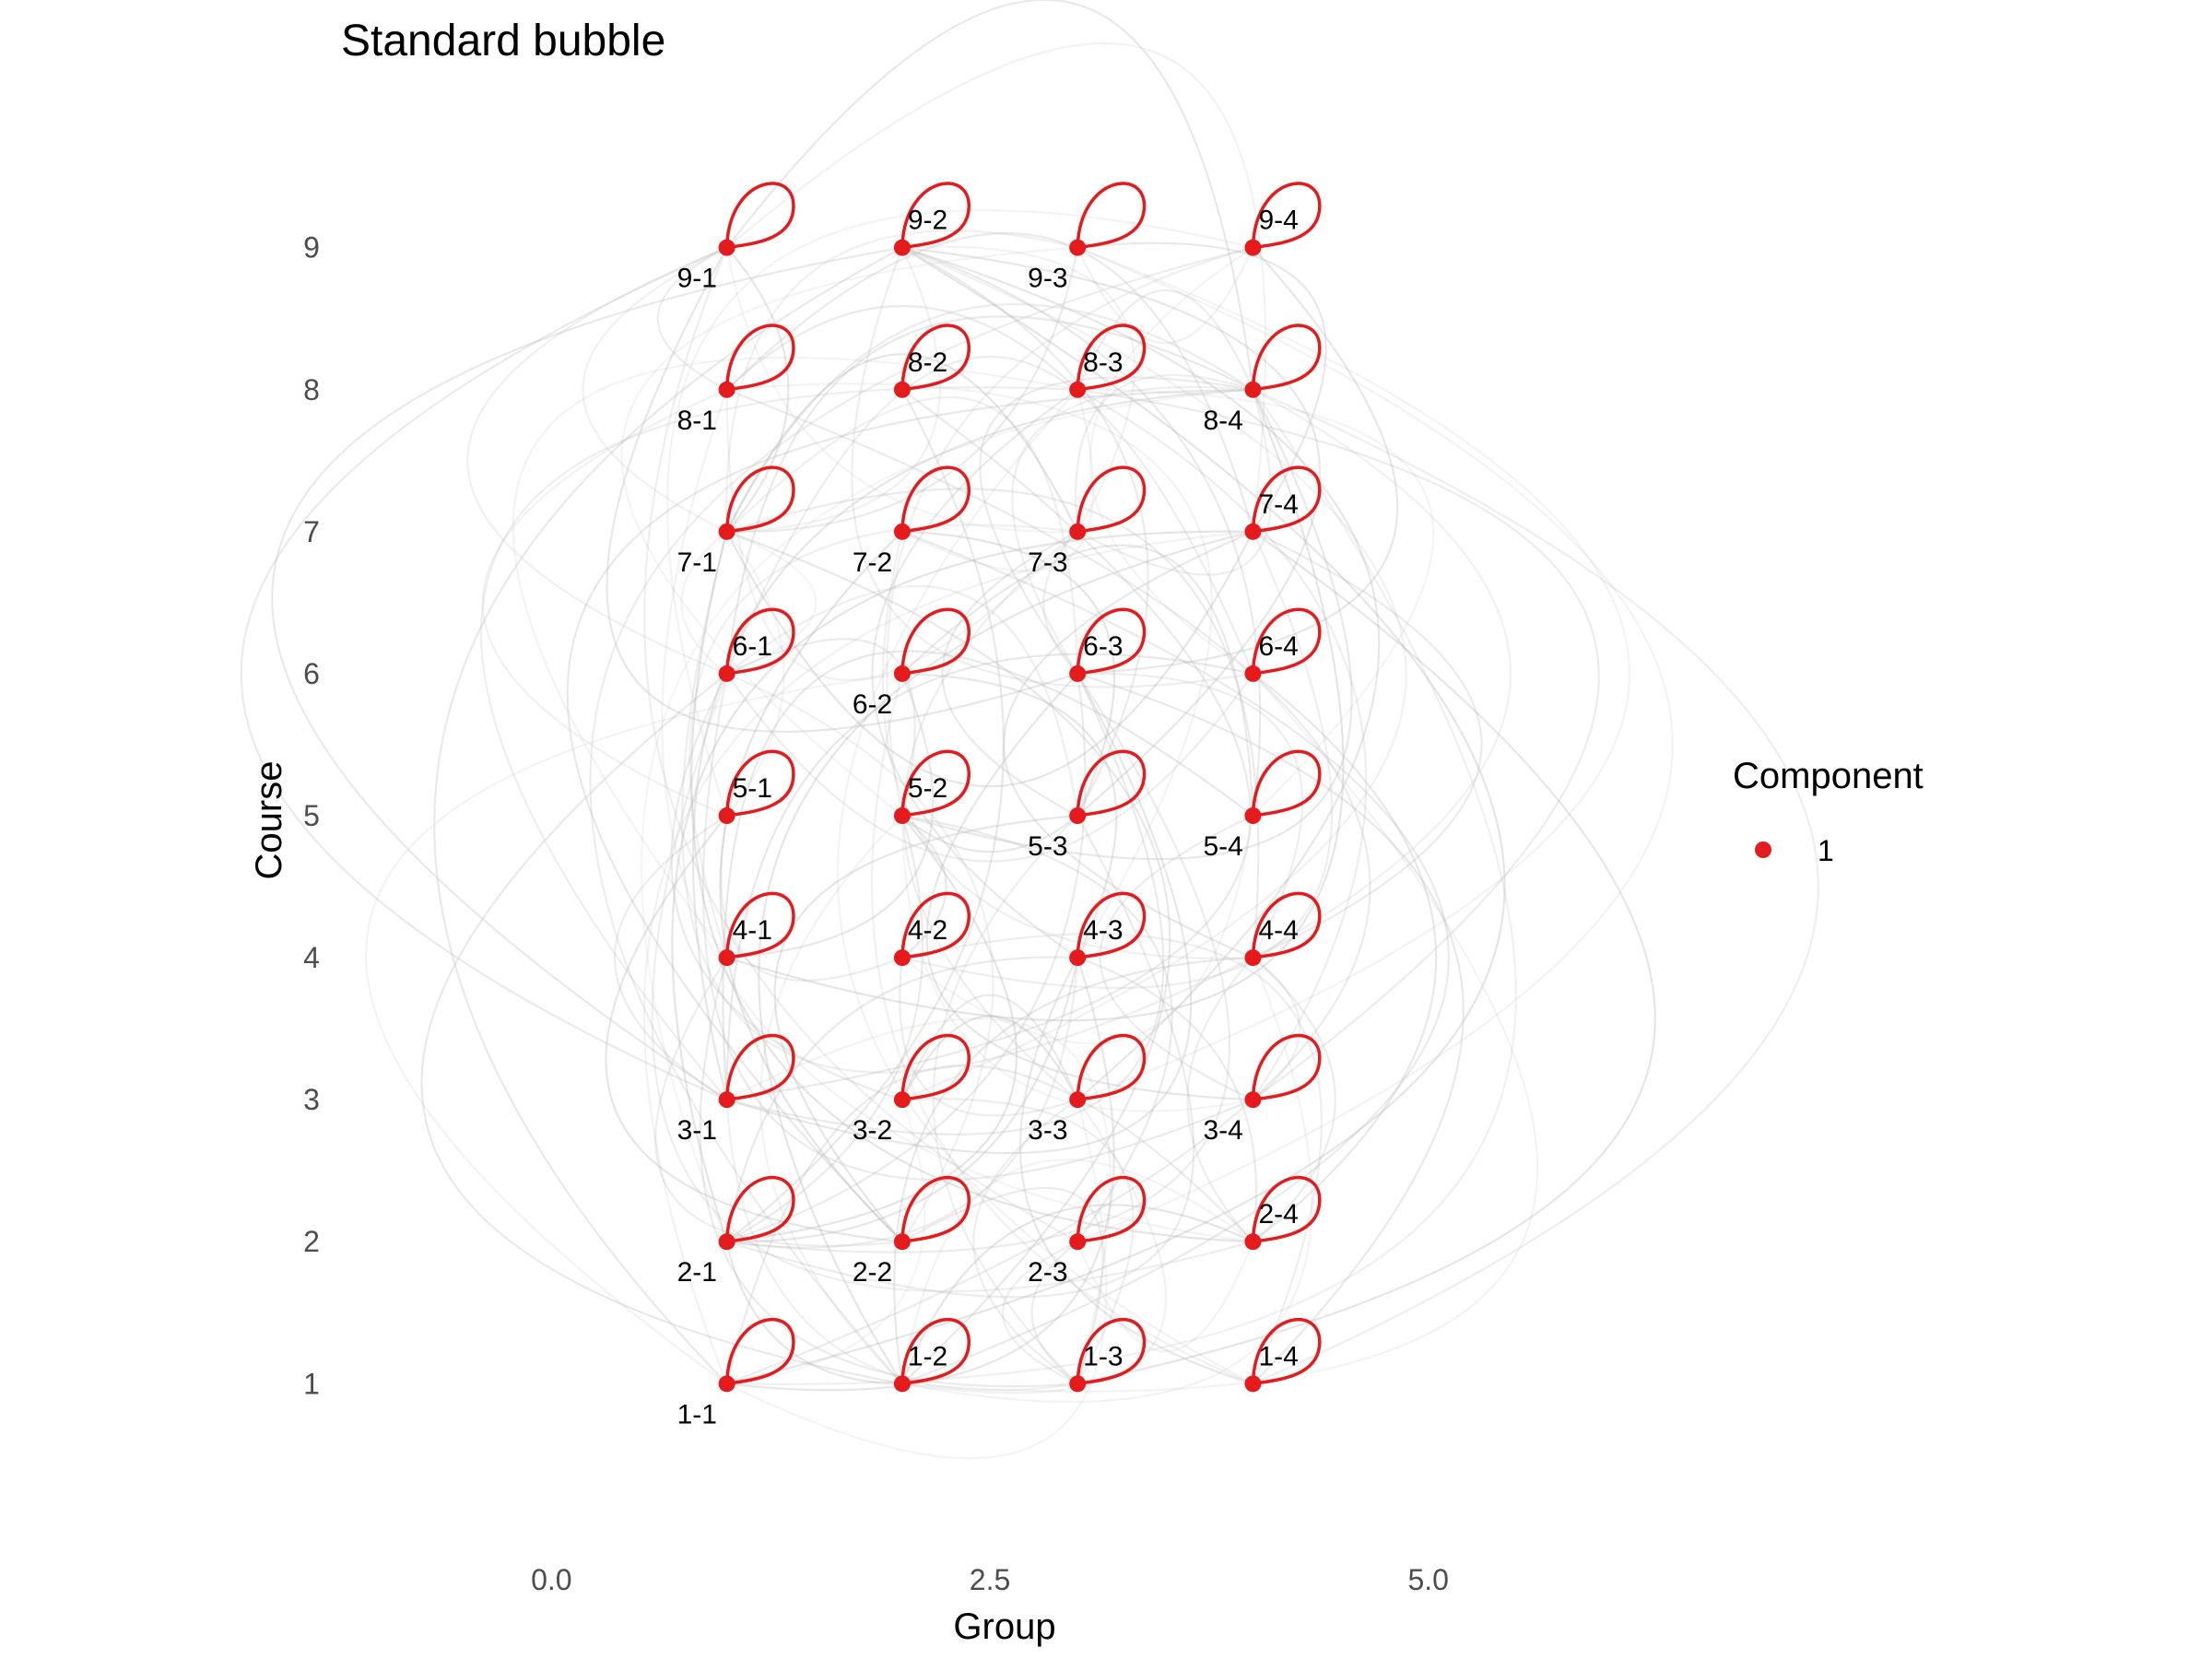 The image size is (2212, 1659). What do you see at coordinates (1004, 1626) in the screenshot?
I see `x-axis-title: Group` at bounding box center [1004, 1626].